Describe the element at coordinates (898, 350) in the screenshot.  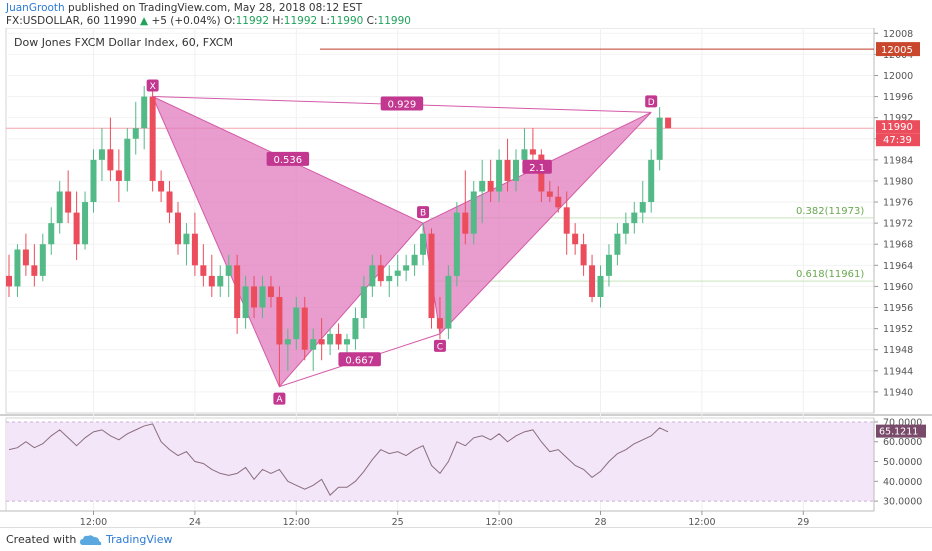
I see `price-axis-label: 11948` at that location.